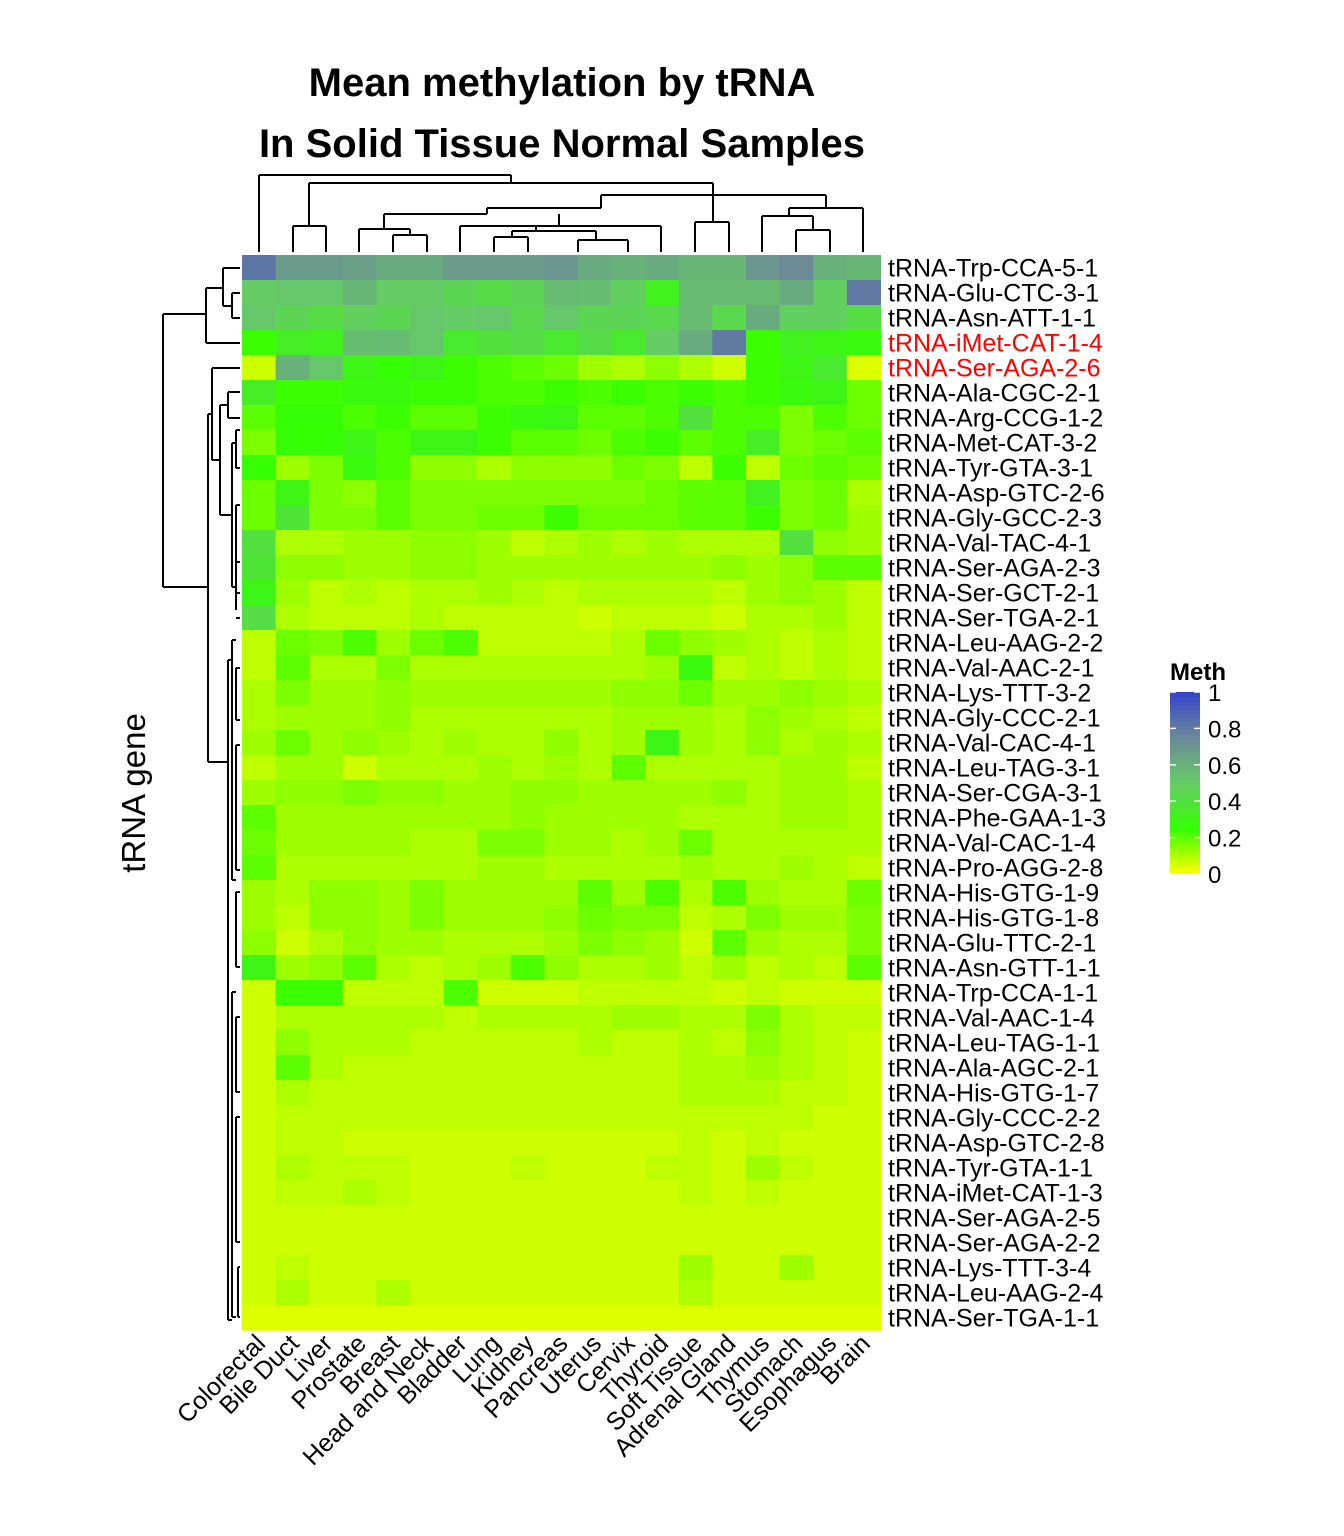 The width and height of the screenshot is (1344, 1536). I want to click on row-label: tRNA-Gly-CCC-2-1, so click(994, 719).